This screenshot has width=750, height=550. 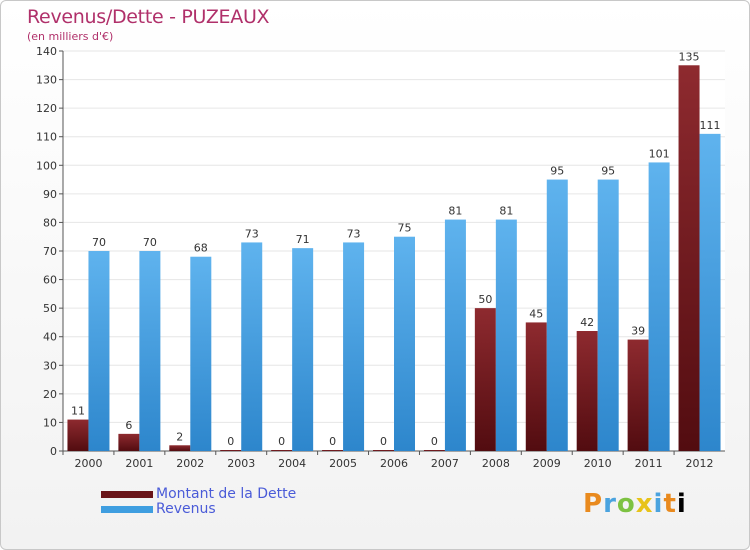 What do you see at coordinates (127, 509) in the screenshot?
I see `legend-swatch-revenue` at bounding box center [127, 509].